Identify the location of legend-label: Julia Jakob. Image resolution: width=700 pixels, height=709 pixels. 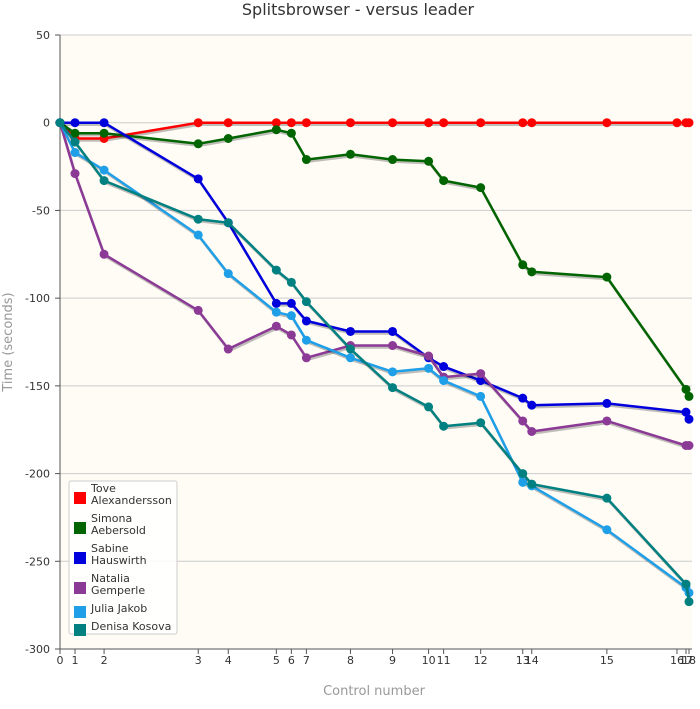
(118, 608).